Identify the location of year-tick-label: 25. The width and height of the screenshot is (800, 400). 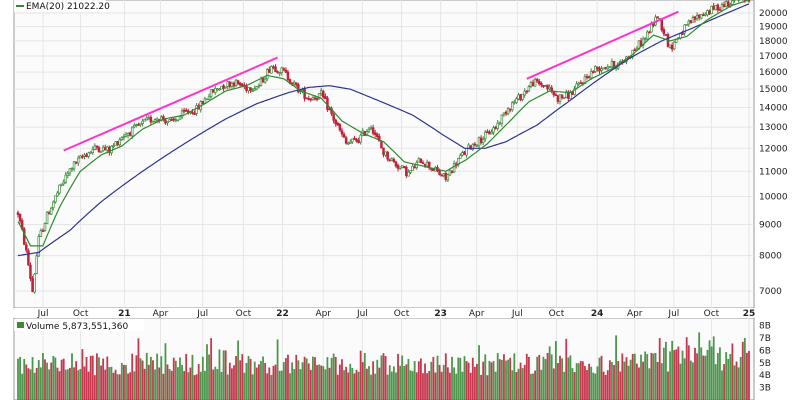
(749, 314).